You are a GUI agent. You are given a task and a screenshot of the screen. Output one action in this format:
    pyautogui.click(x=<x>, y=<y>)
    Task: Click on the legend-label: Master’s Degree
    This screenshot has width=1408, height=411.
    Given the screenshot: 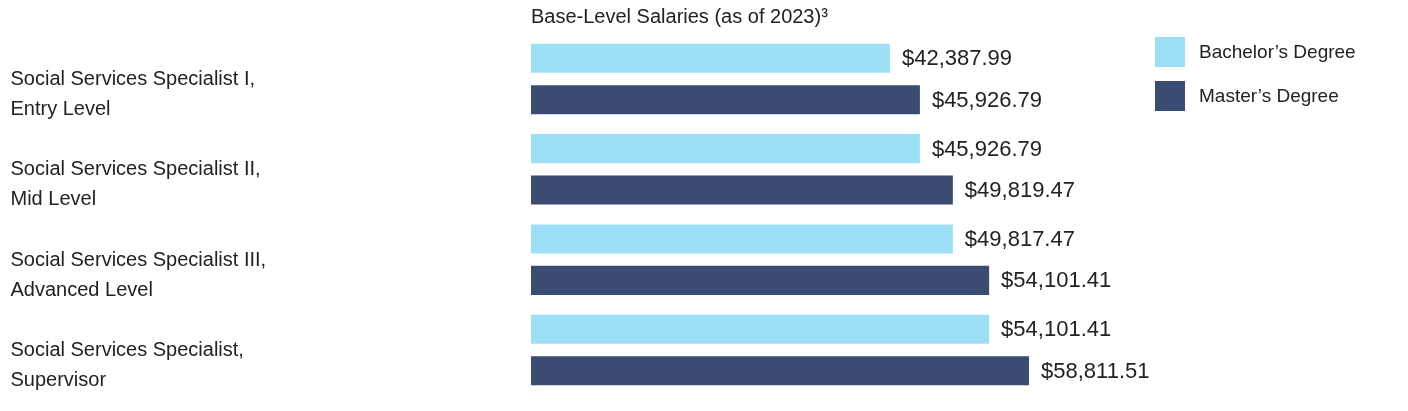 What is the action you would take?
    pyautogui.click(x=1269, y=95)
    